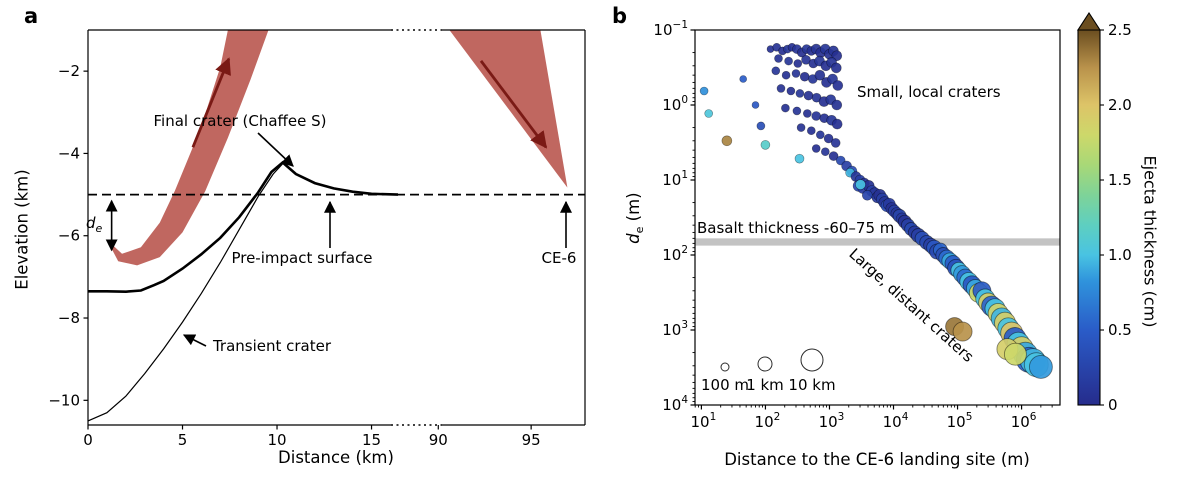 The image size is (1202, 482). Describe the element at coordinates (272, 346) in the screenshot. I see `annotation-transient: Transient crater` at that location.